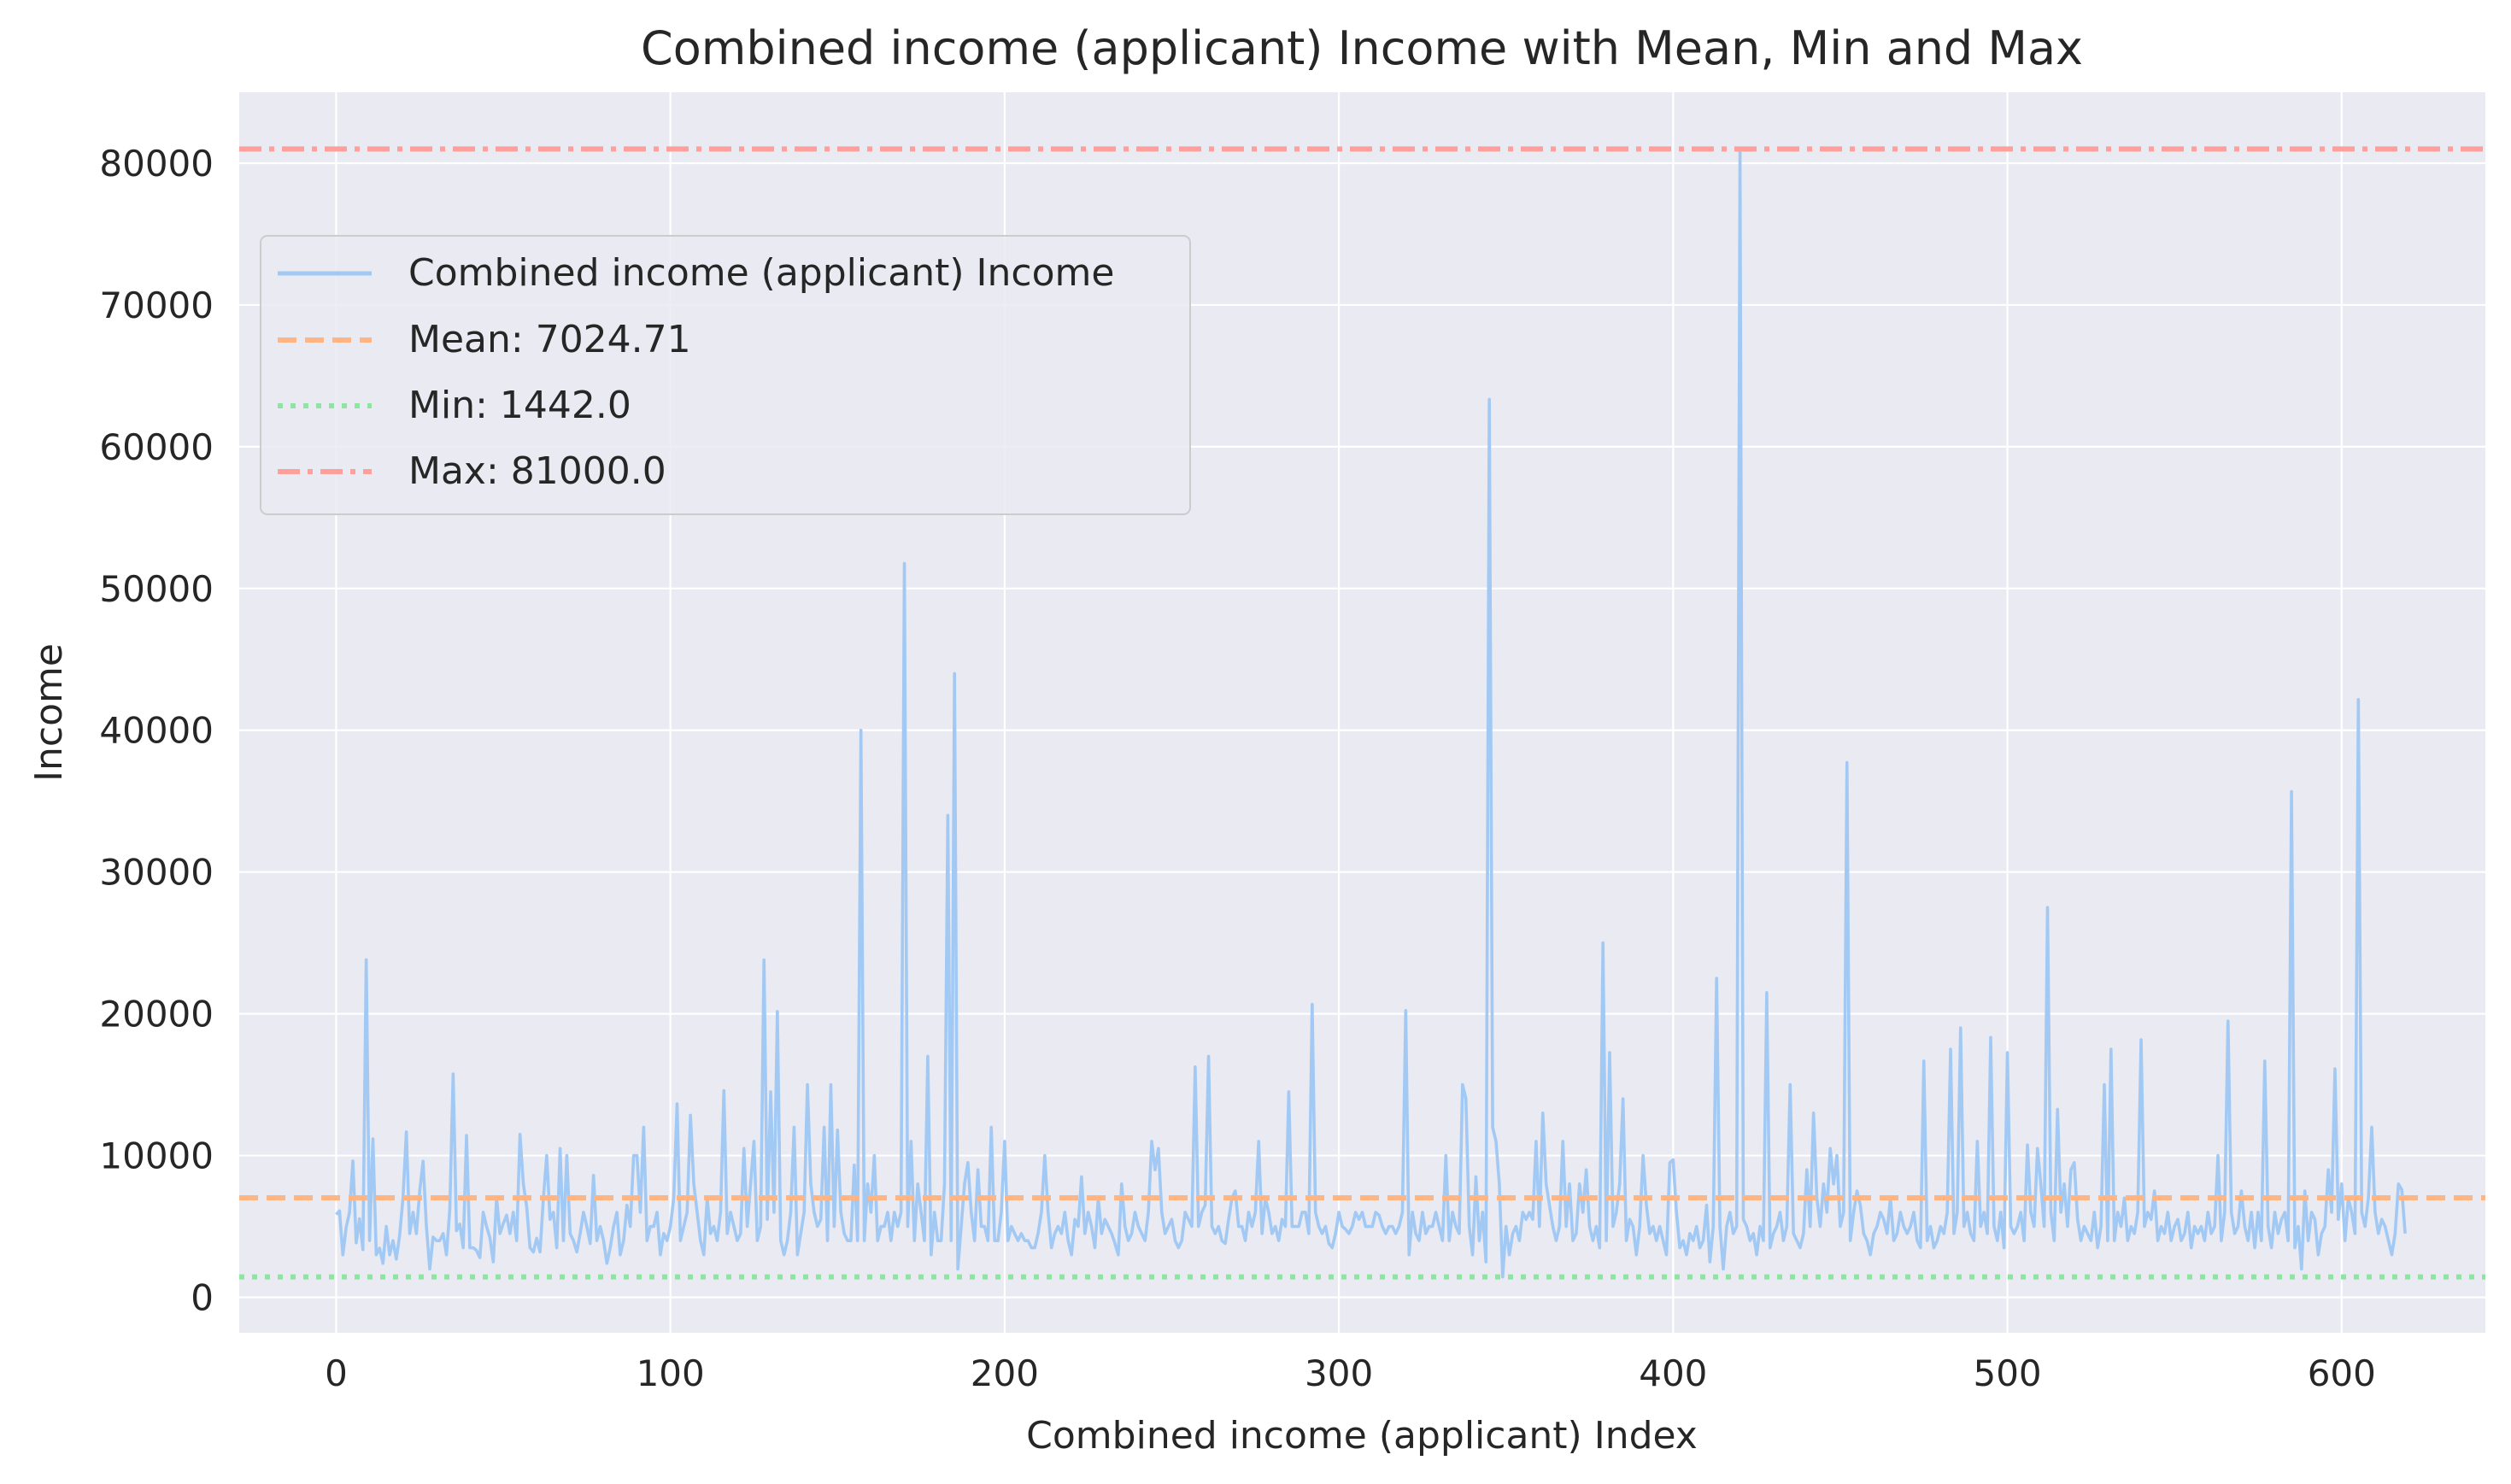 The width and height of the screenshot is (2511, 1484). What do you see at coordinates (336, 1373) in the screenshot?
I see `x-tick-label: 0` at bounding box center [336, 1373].